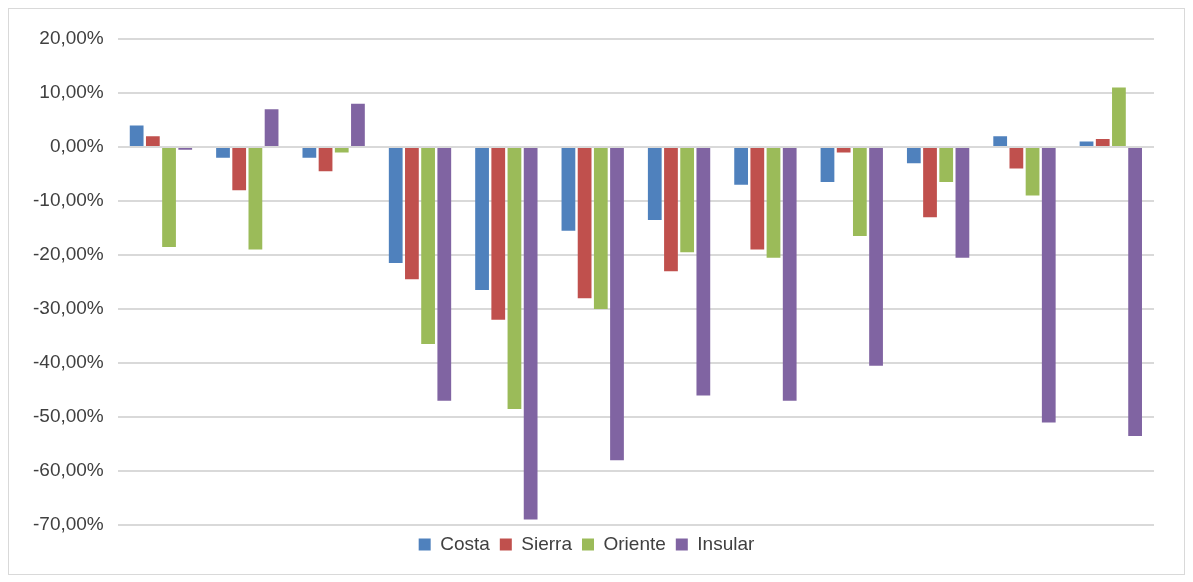 The width and height of the screenshot is (1193, 582). I want to click on y-tick-label: 0,00%, so click(76, 146).